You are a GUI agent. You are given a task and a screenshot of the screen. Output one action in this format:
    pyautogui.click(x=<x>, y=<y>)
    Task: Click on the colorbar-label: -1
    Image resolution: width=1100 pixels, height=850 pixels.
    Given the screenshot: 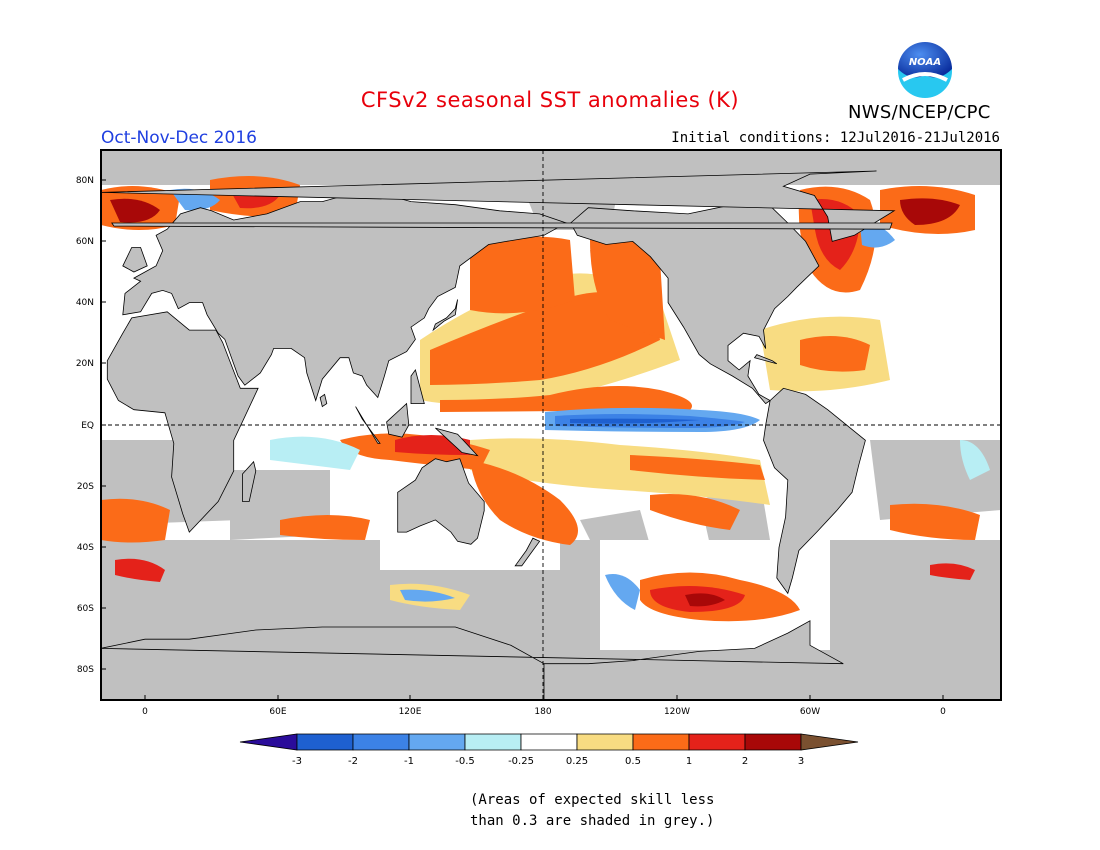 What is the action you would take?
    pyautogui.click(x=409, y=761)
    